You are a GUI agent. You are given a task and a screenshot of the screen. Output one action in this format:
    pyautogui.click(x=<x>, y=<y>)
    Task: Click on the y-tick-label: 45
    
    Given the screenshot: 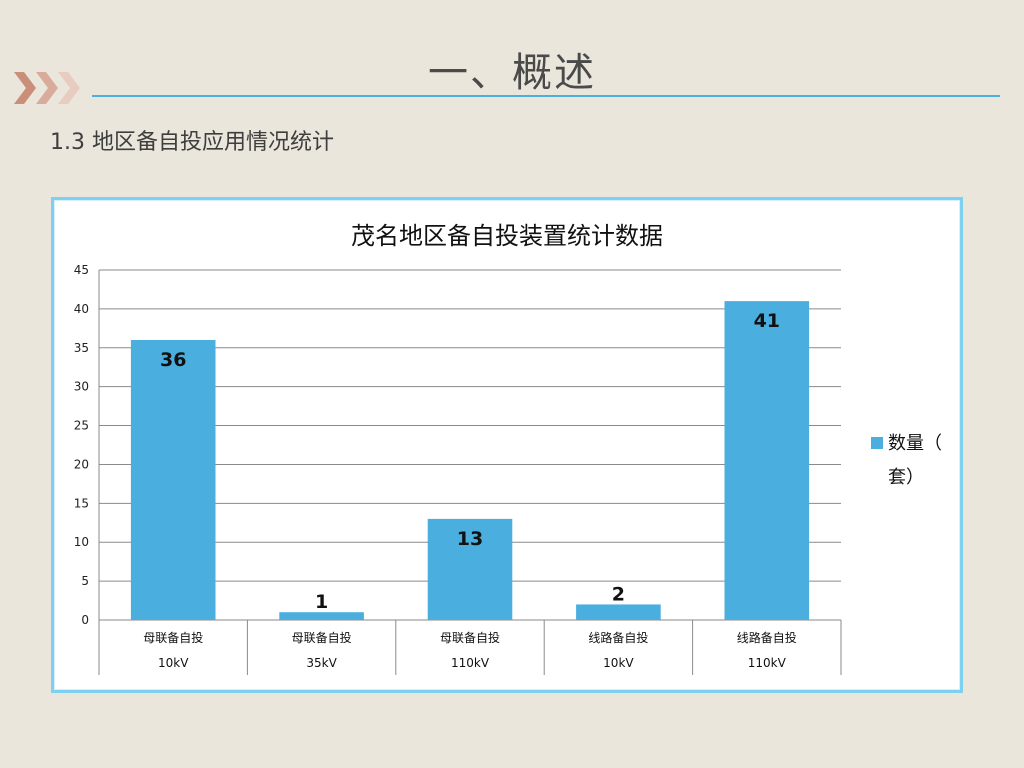 What is the action you would take?
    pyautogui.click(x=81, y=270)
    